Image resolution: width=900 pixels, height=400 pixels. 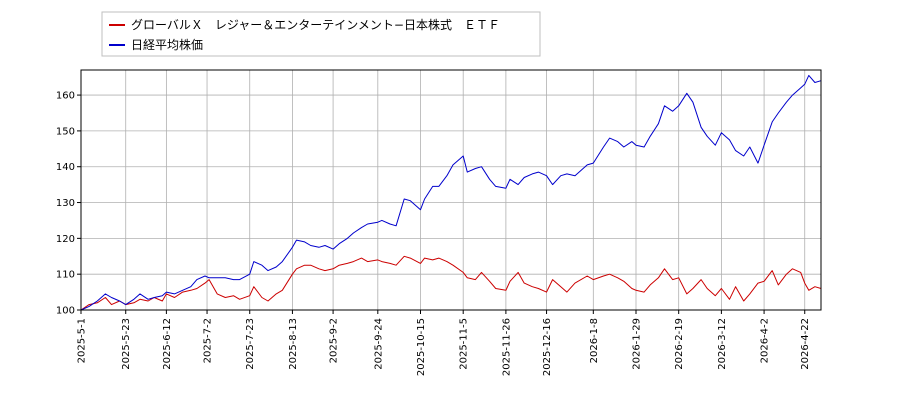 I want to click on x-tick-label: 2025-12-16, so click(x=547, y=347).